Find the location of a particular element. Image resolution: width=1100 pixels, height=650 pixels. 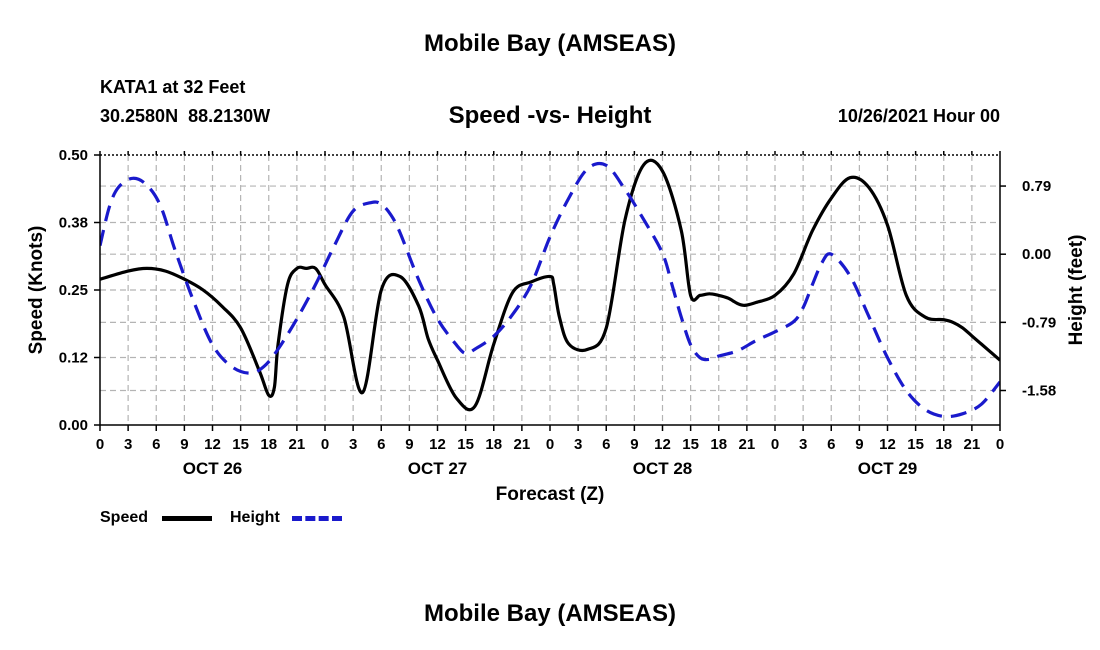

y-tick-label: 0.50 is located at coordinates (73, 155).